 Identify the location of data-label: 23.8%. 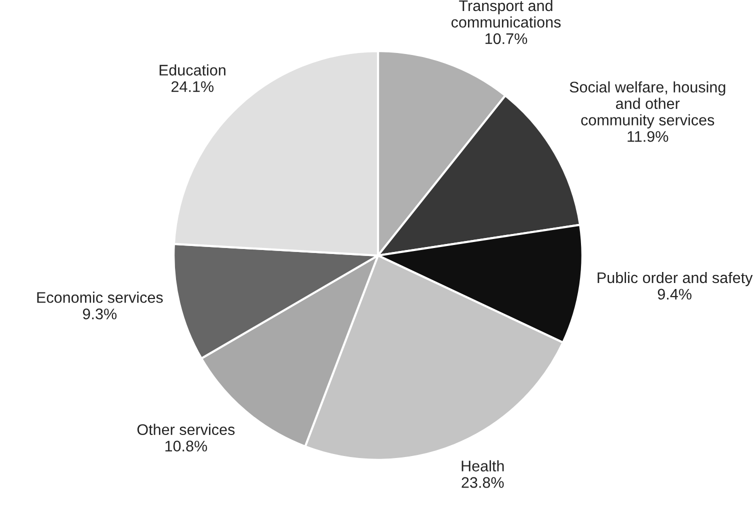
(483, 482).